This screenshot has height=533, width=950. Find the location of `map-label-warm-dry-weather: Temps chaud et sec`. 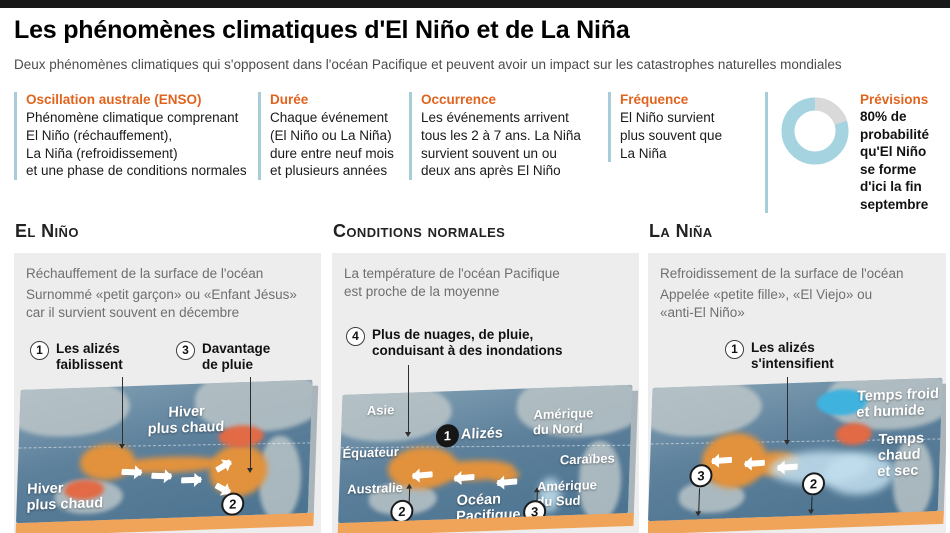

map-label-warm-dry-weather: Temps chaud et sec is located at coordinates (900, 455).